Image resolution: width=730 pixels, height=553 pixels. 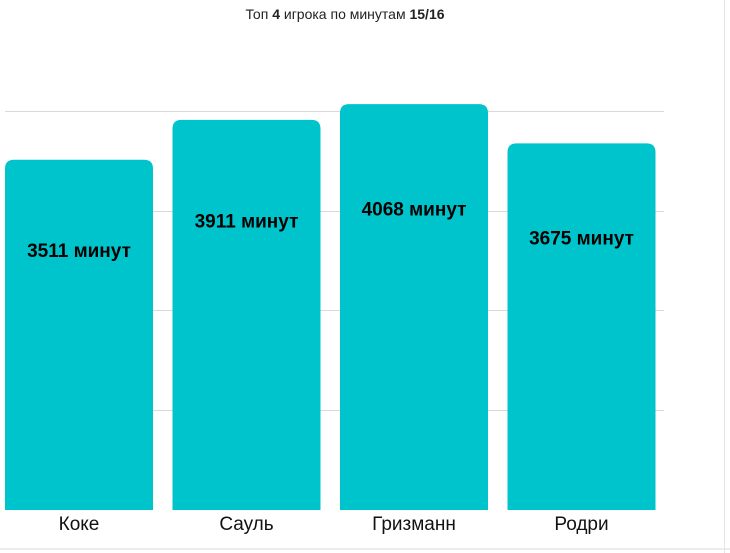 I want to click on chart-title: Топ 4 игрока по минутам 15/16, so click(x=345, y=14).